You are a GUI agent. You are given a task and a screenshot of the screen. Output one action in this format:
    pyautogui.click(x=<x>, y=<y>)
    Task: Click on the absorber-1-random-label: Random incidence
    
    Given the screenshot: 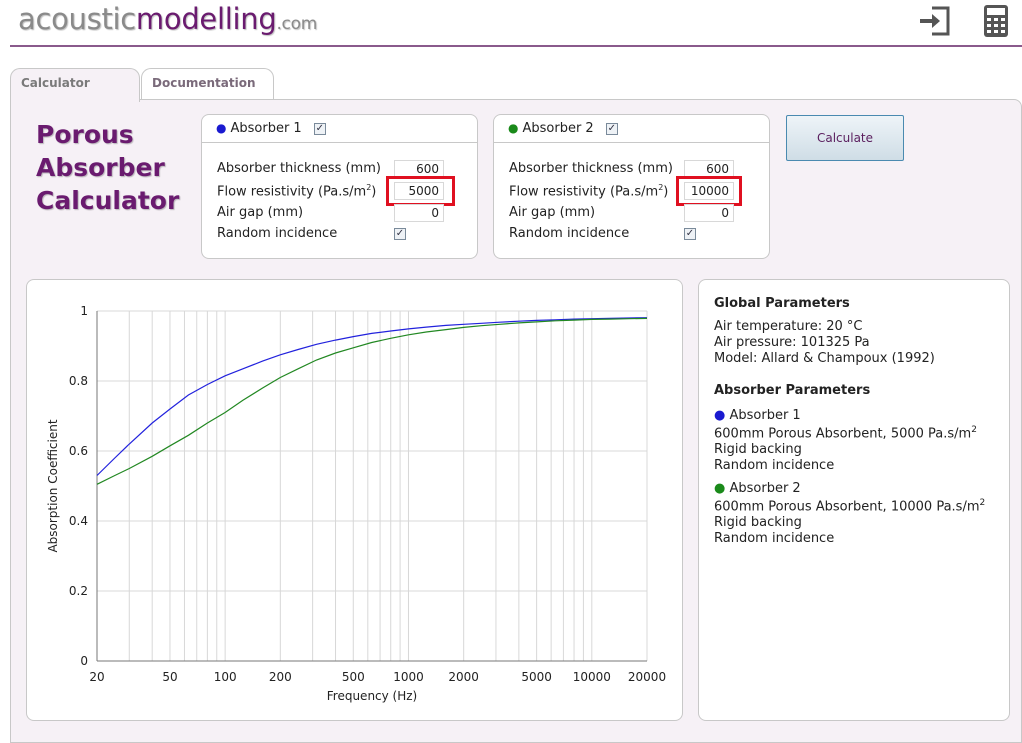 What is the action you would take?
    pyautogui.click(x=277, y=233)
    